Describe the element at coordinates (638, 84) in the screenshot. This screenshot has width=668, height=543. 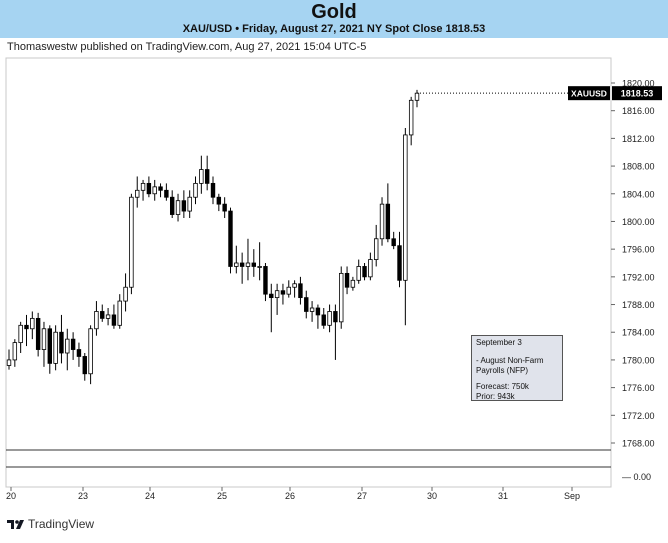
I see `y-tick-label: 1820.00` at that location.